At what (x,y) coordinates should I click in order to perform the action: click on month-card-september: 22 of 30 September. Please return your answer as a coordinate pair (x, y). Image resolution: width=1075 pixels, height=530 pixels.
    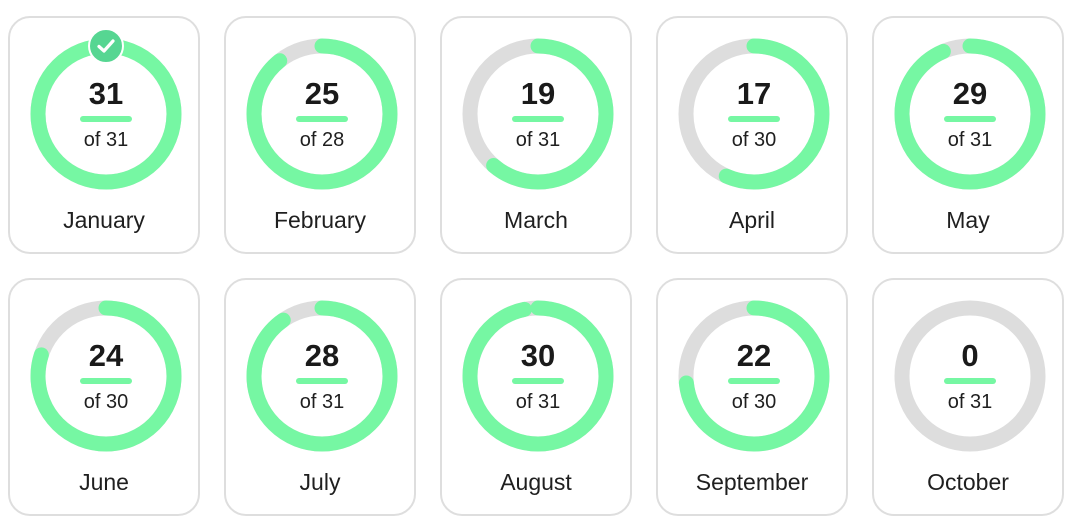
    Looking at the image, I should click on (752, 397).